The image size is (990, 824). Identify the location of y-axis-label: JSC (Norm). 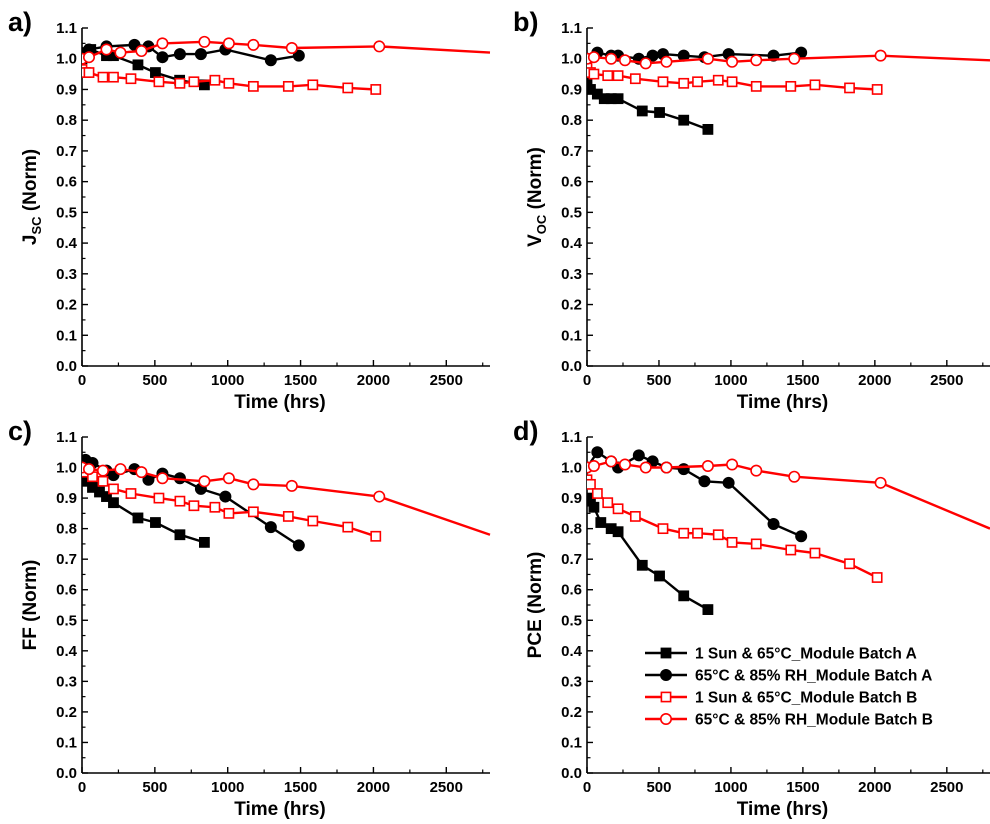
(32, 197).